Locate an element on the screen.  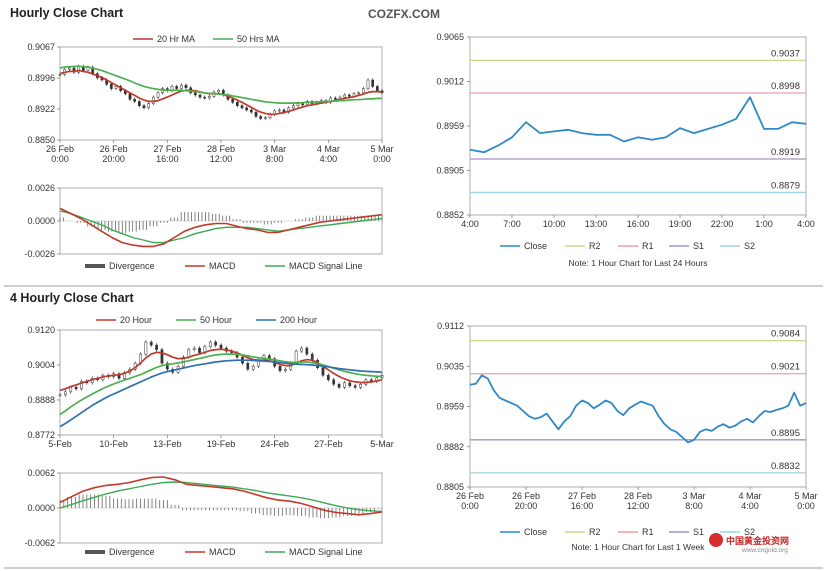
y-tick-label: 0.8996 is located at coordinates (41, 78).